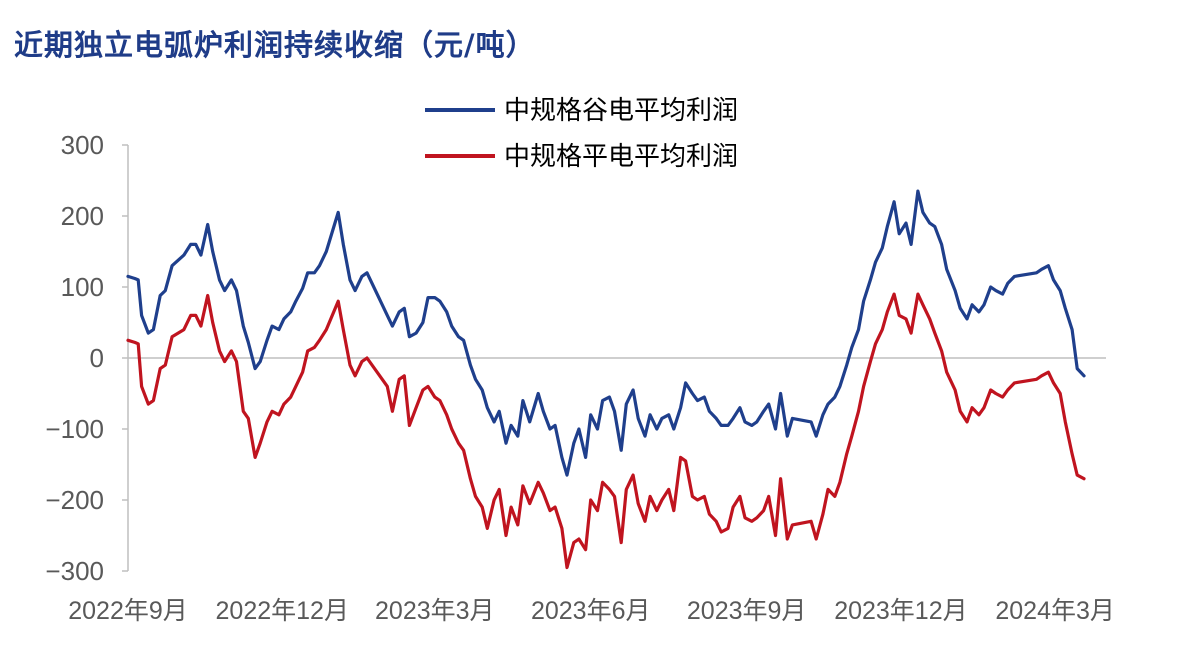 The image size is (1182, 661). I want to click on x-tick-label: 2023年12月, so click(900, 611).